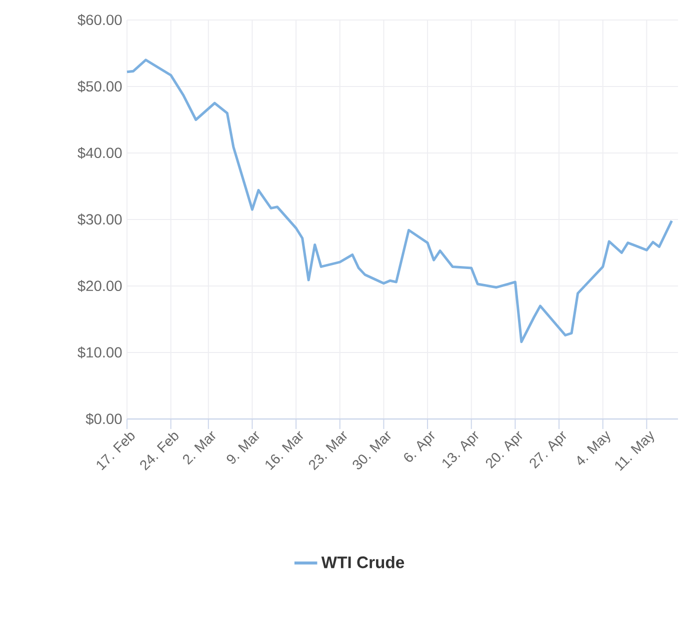 This screenshot has height=617, width=700. I want to click on y-tick-label: $60.00, so click(100, 20).